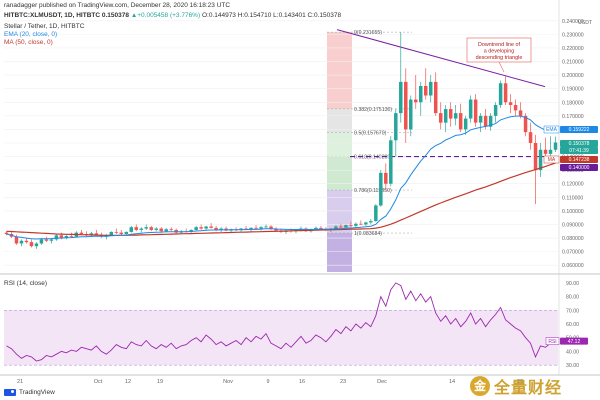 The width and height of the screenshot is (600, 400). Describe the element at coordinates (572, 325) in the screenshot. I see `rsi-tick-label: 60.00` at that location.